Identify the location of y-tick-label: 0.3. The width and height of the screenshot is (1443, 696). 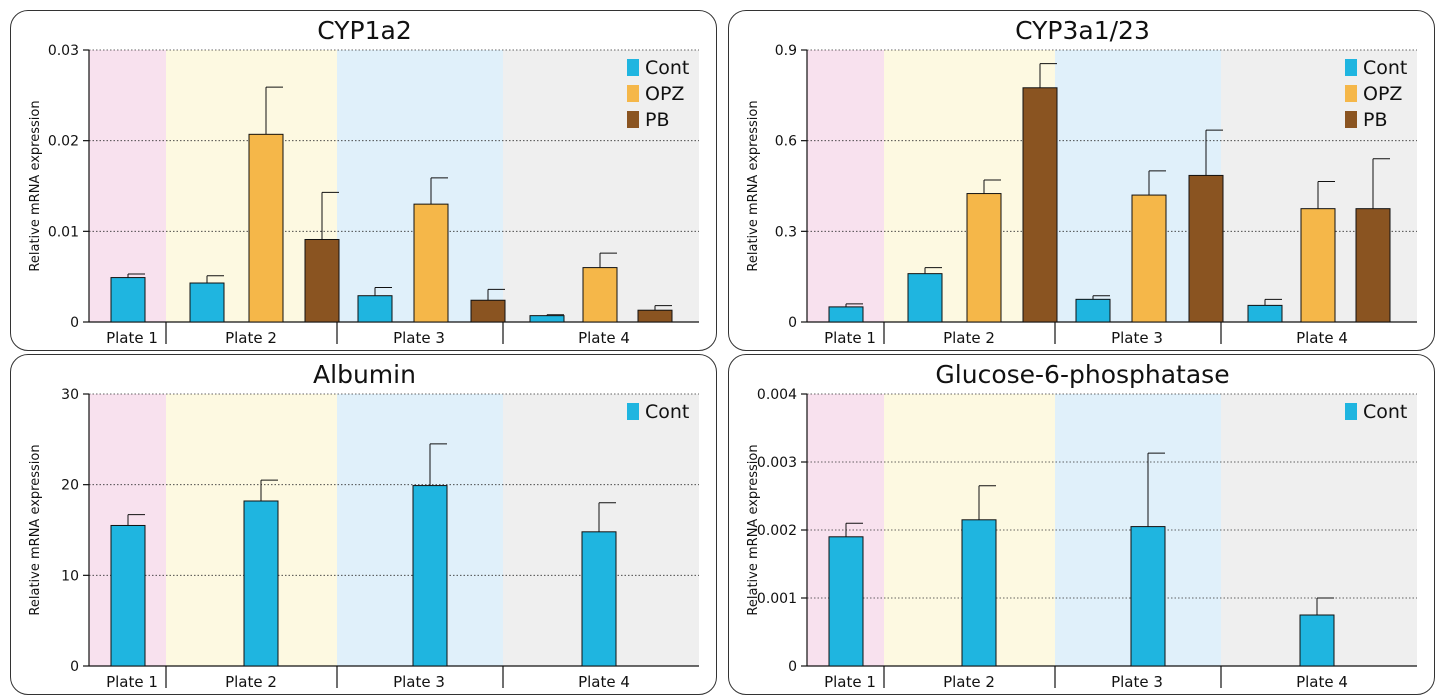
(786, 232).